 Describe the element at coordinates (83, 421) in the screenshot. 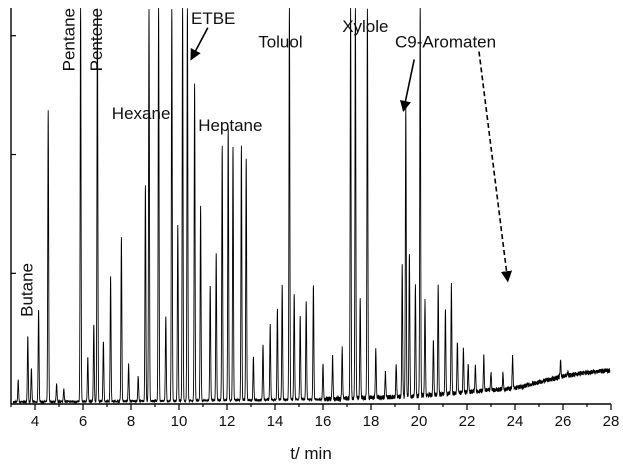

I see `x-tick-label-6: 6` at that location.